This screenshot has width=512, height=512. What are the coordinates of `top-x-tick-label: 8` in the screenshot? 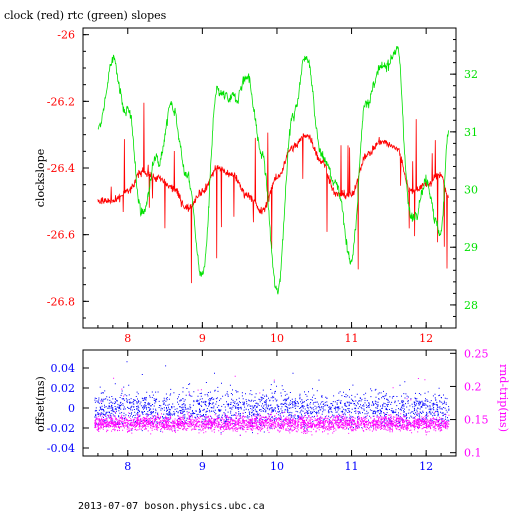 It's located at (127, 338).